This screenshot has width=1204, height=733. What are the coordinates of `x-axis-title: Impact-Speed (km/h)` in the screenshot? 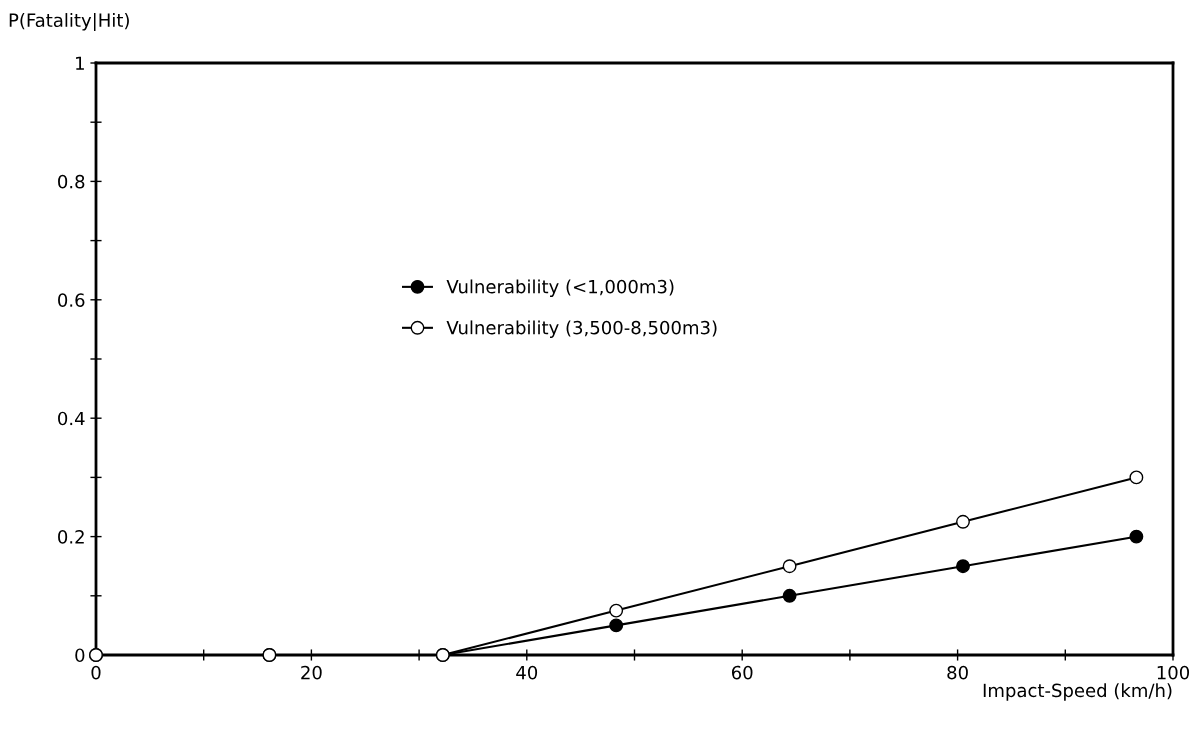 It's located at (1077, 692).